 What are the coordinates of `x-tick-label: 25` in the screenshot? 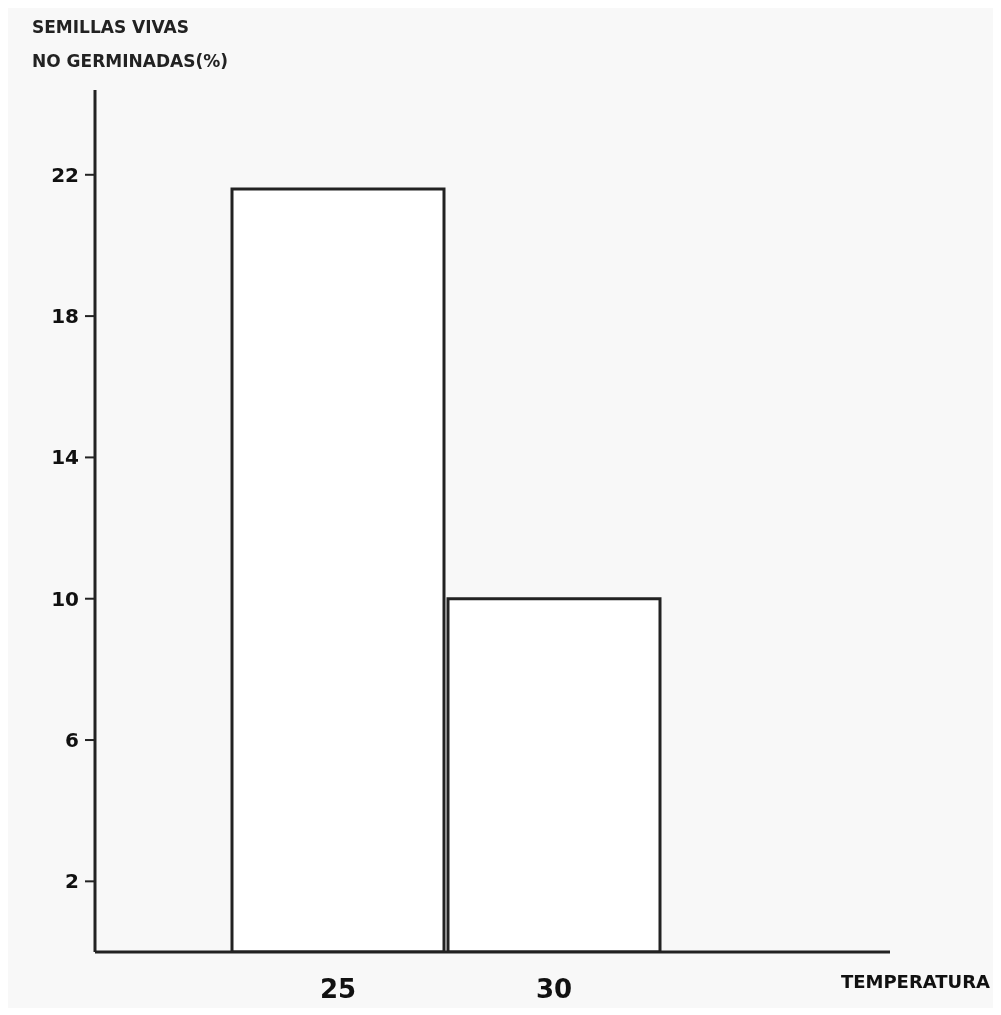 It's located at (338, 989).